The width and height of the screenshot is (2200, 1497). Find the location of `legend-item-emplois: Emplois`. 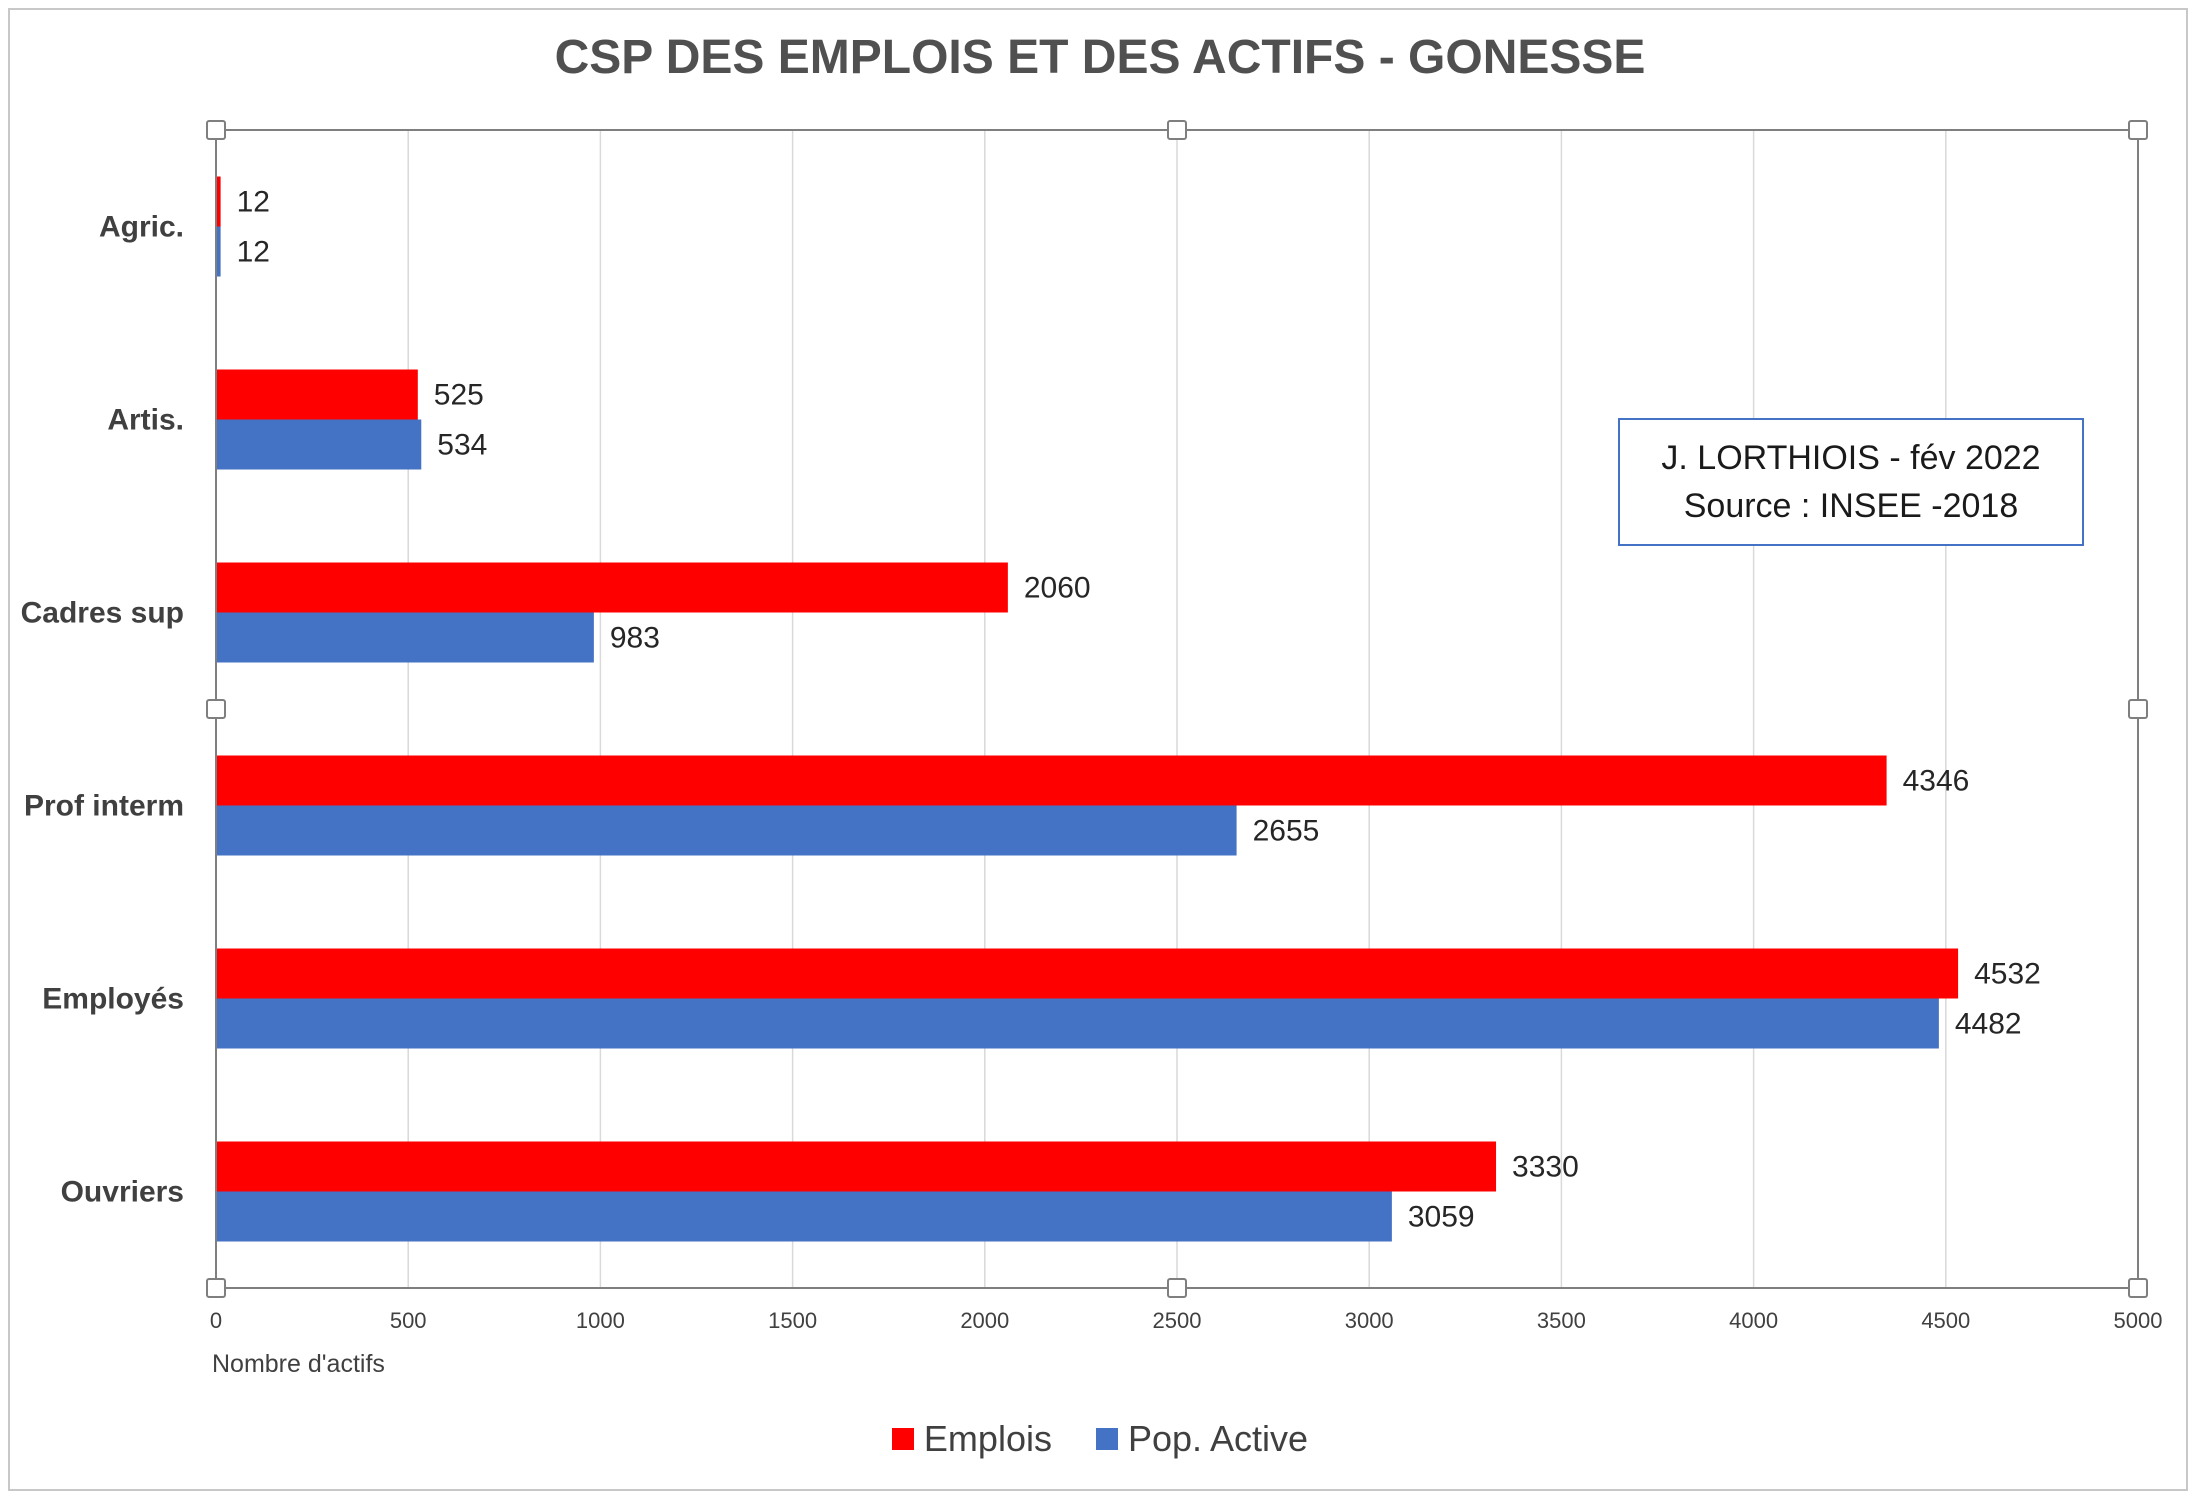

legend-item-emplois: Emplois is located at coordinates (971, 1439).